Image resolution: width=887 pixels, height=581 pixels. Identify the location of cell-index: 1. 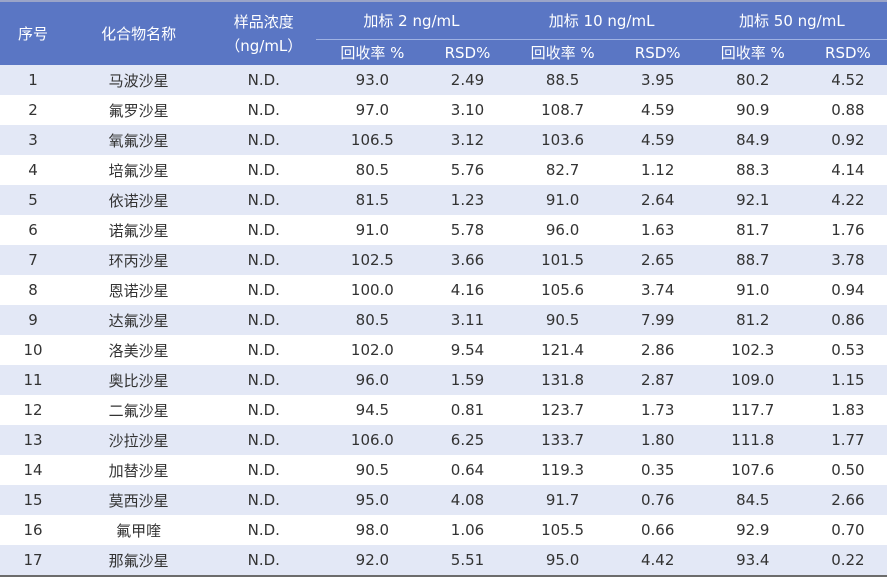
(33, 80).